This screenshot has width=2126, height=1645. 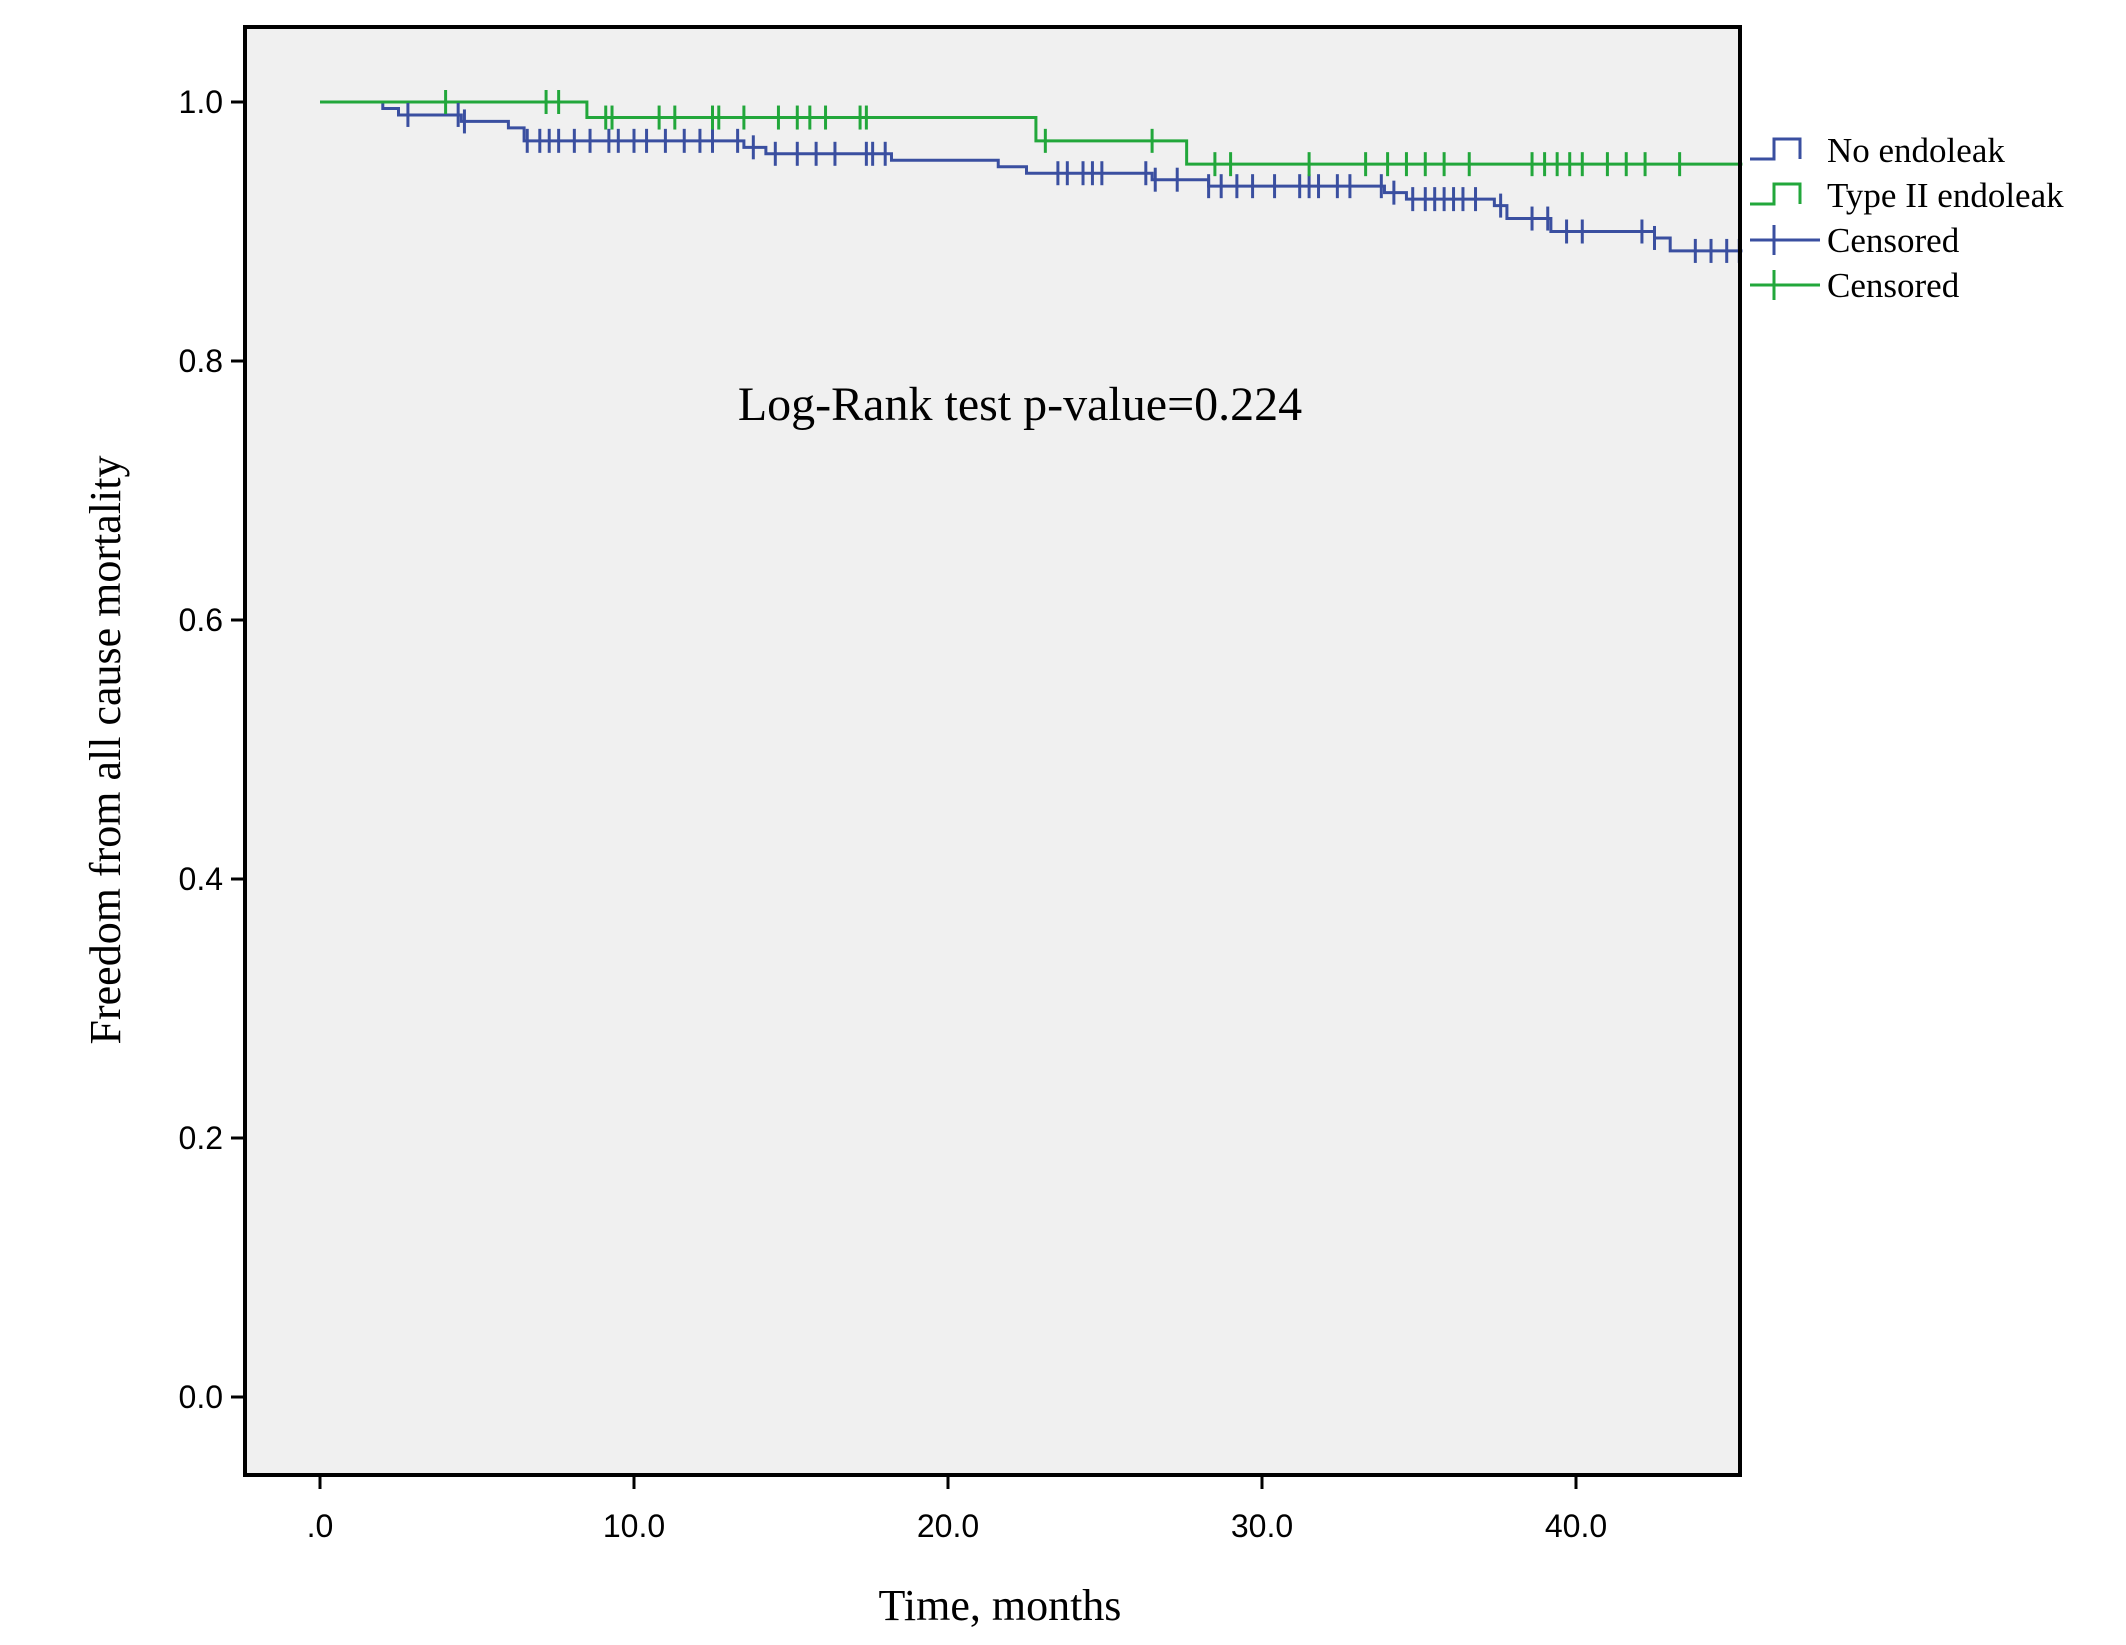 I want to click on legend-item: Type II endoleak, so click(x=1907, y=195).